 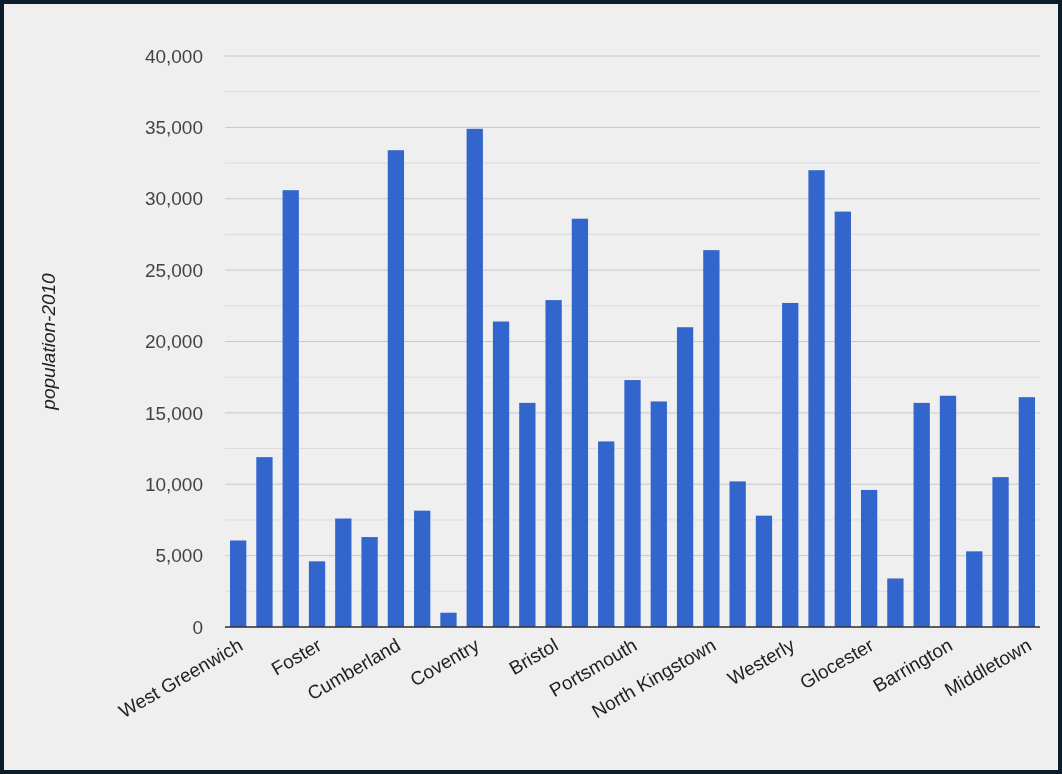 I want to click on y-tick-label: 40,000, so click(x=173, y=56).